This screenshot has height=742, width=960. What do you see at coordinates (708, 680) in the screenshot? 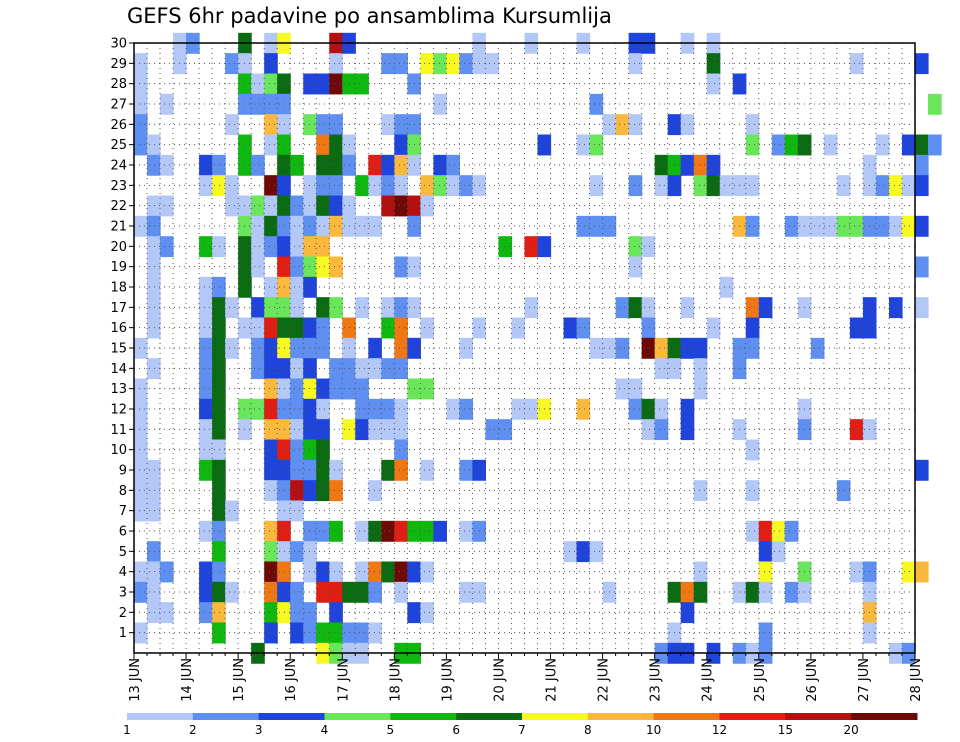
I see `x-tick-label: 24 JUN` at bounding box center [708, 680].